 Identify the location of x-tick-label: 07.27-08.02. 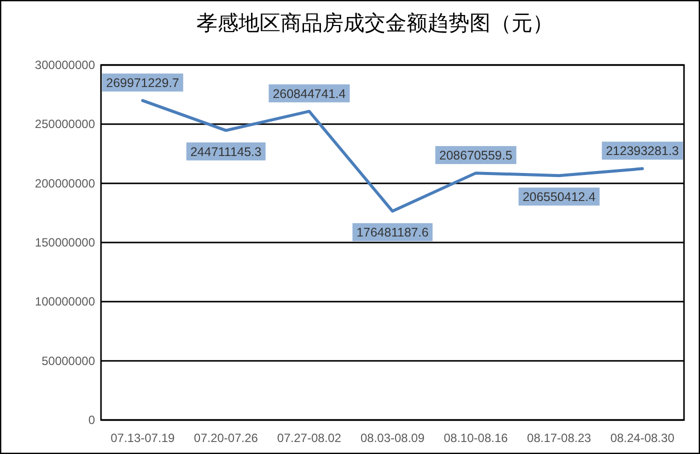
(309, 438).